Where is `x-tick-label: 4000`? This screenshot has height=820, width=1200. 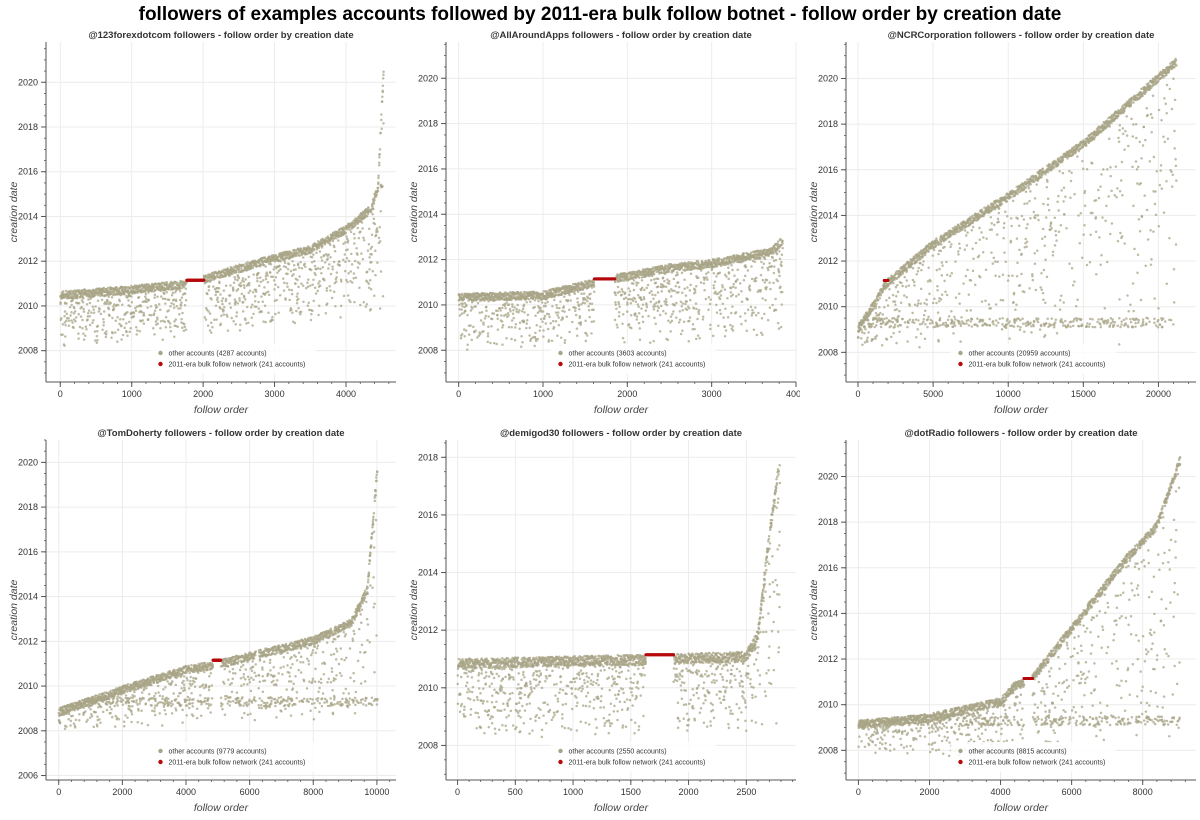
x-tick-label: 4000 is located at coordinates (346, 394).